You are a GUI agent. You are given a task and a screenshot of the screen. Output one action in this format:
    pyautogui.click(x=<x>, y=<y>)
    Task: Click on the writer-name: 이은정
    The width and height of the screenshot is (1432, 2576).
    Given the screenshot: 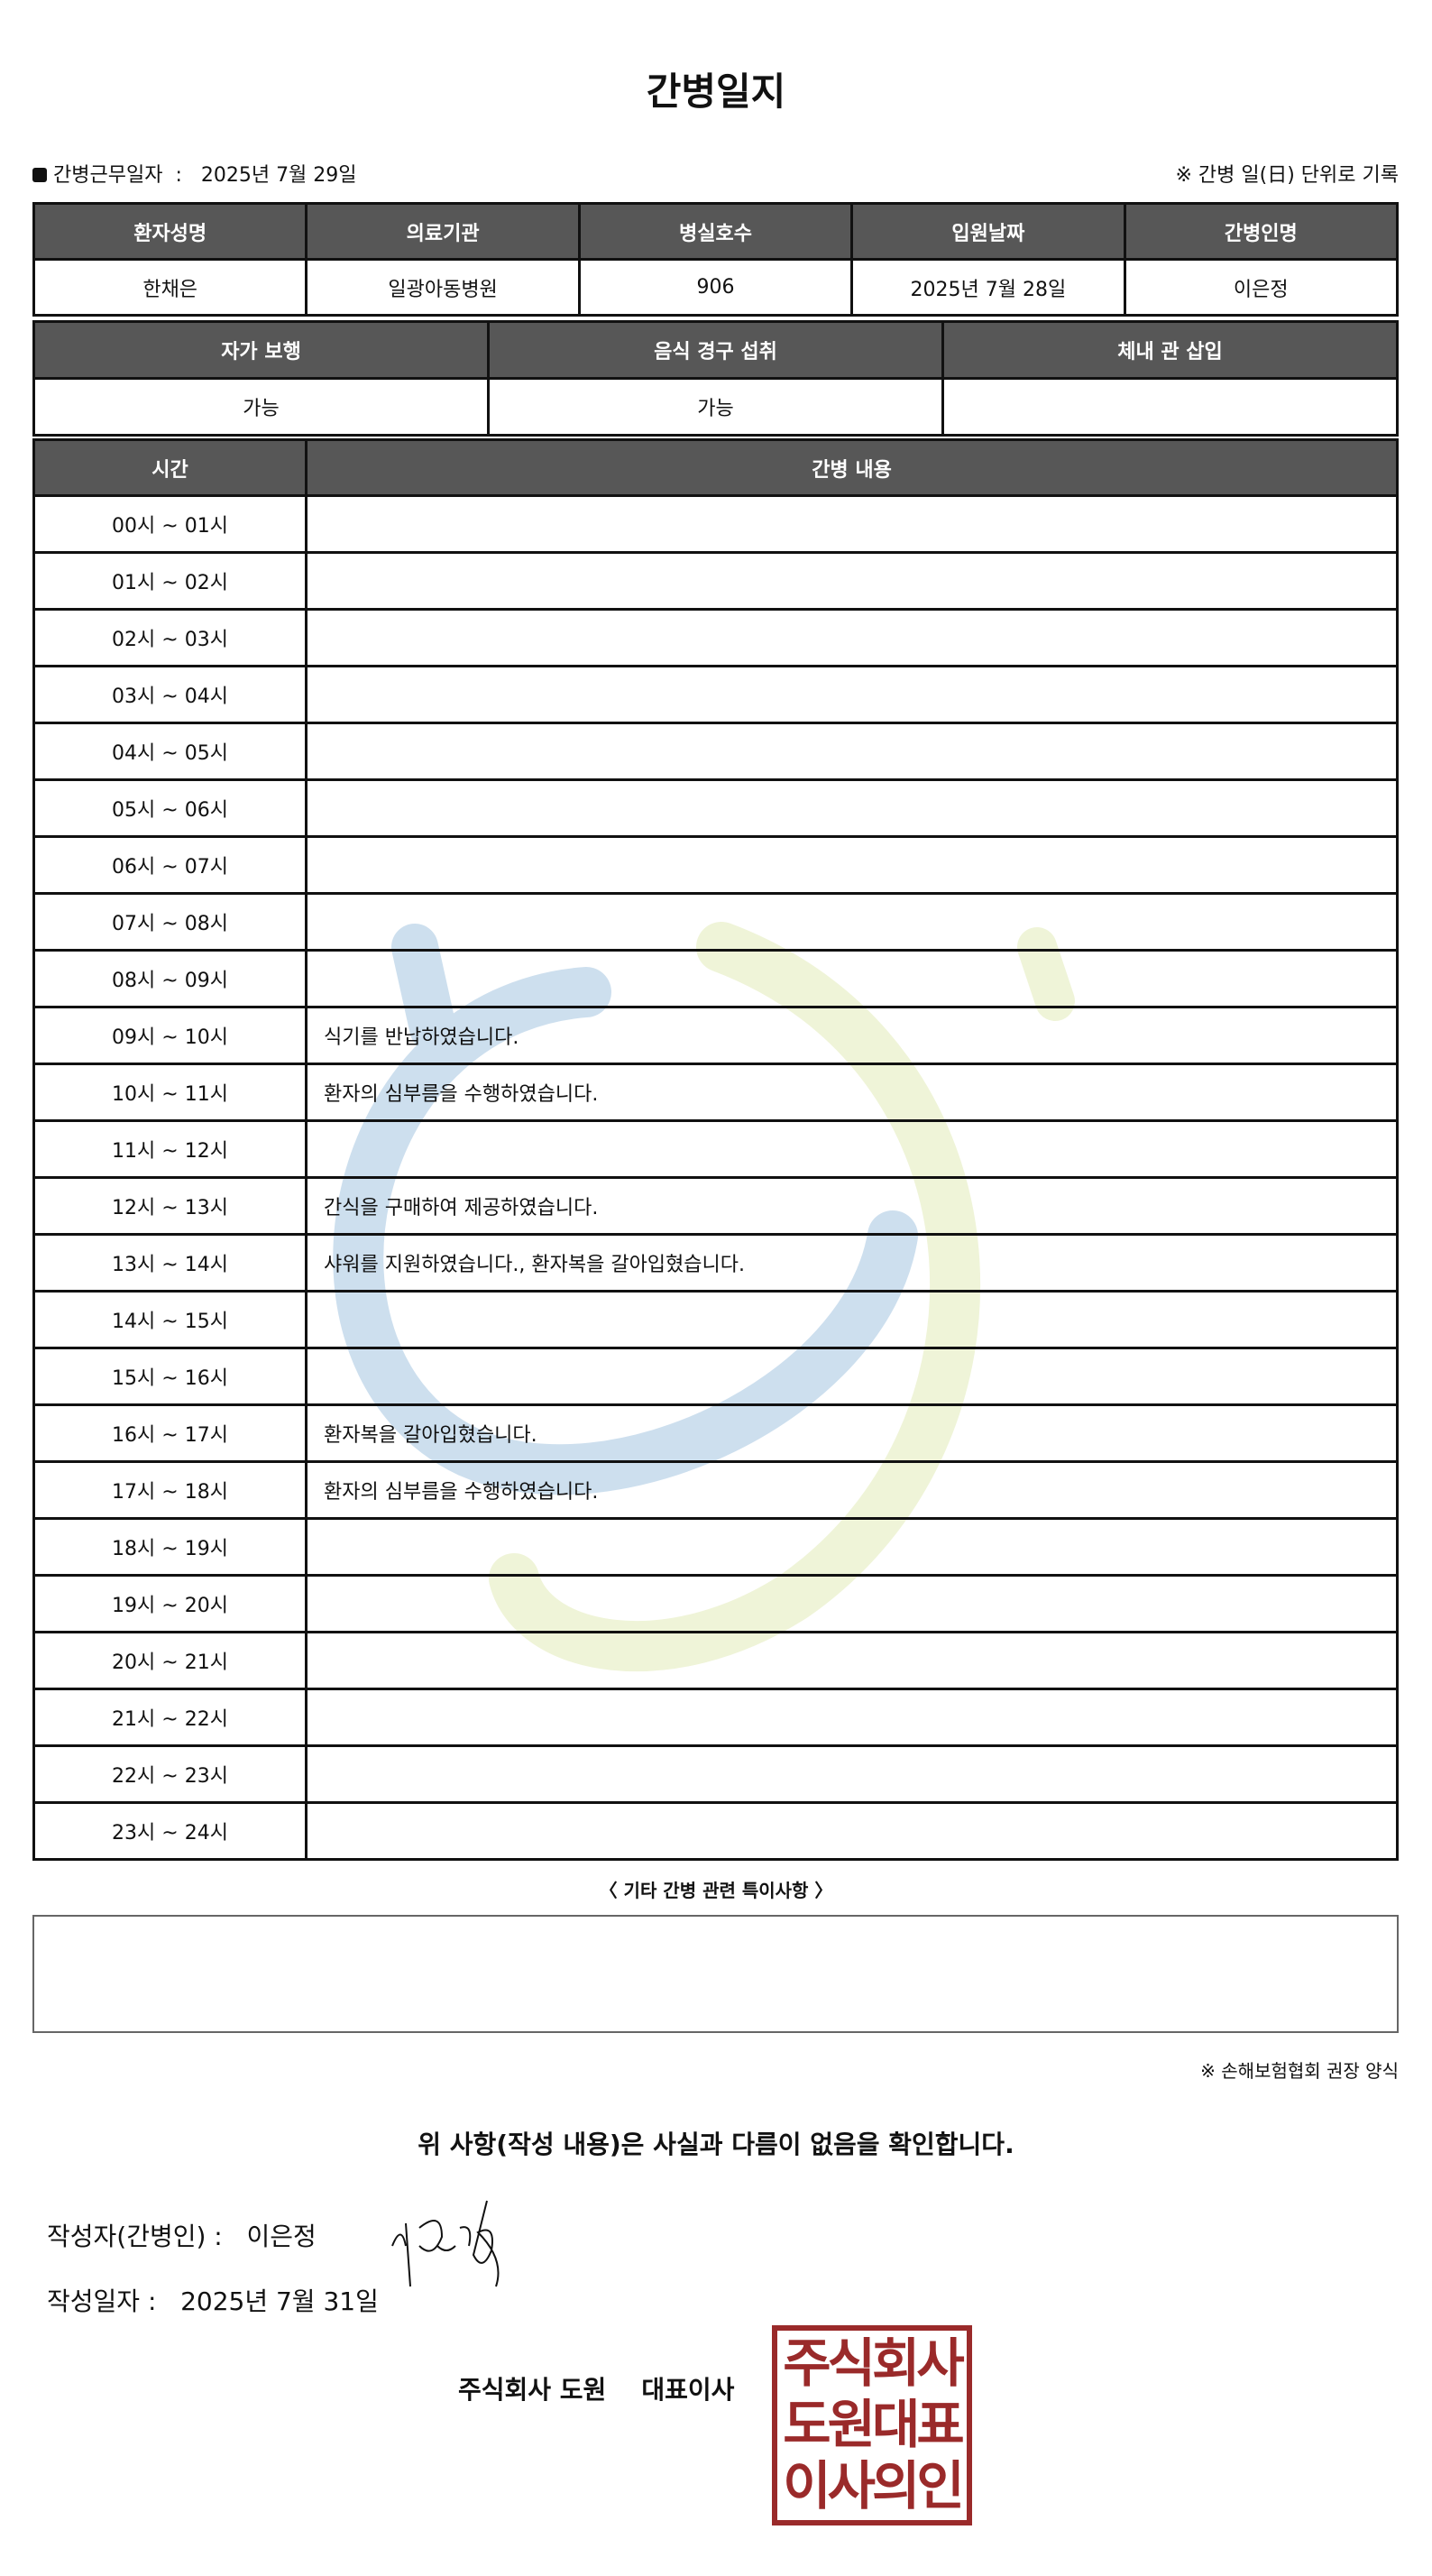 What is the action you would take?
    pyautogui.click(x=281, y=2236)
    